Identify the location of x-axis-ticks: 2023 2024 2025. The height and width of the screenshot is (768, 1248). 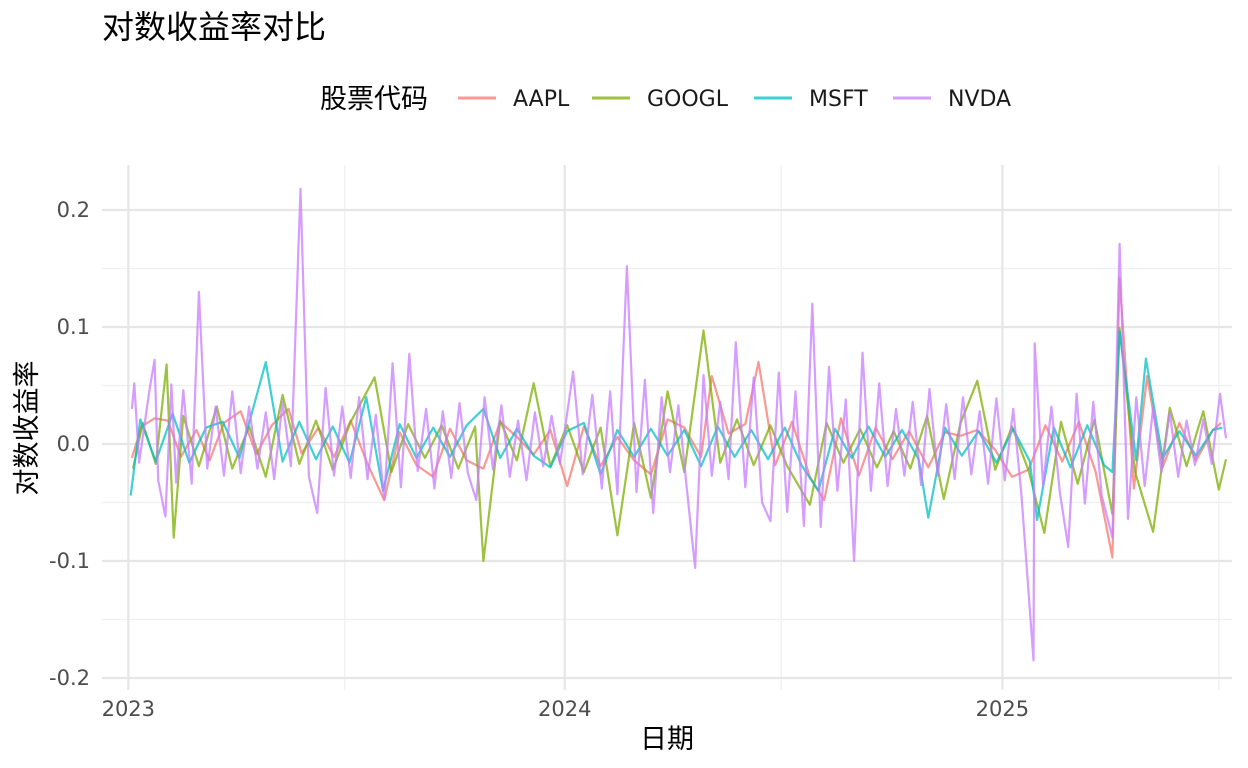
(566, 709).